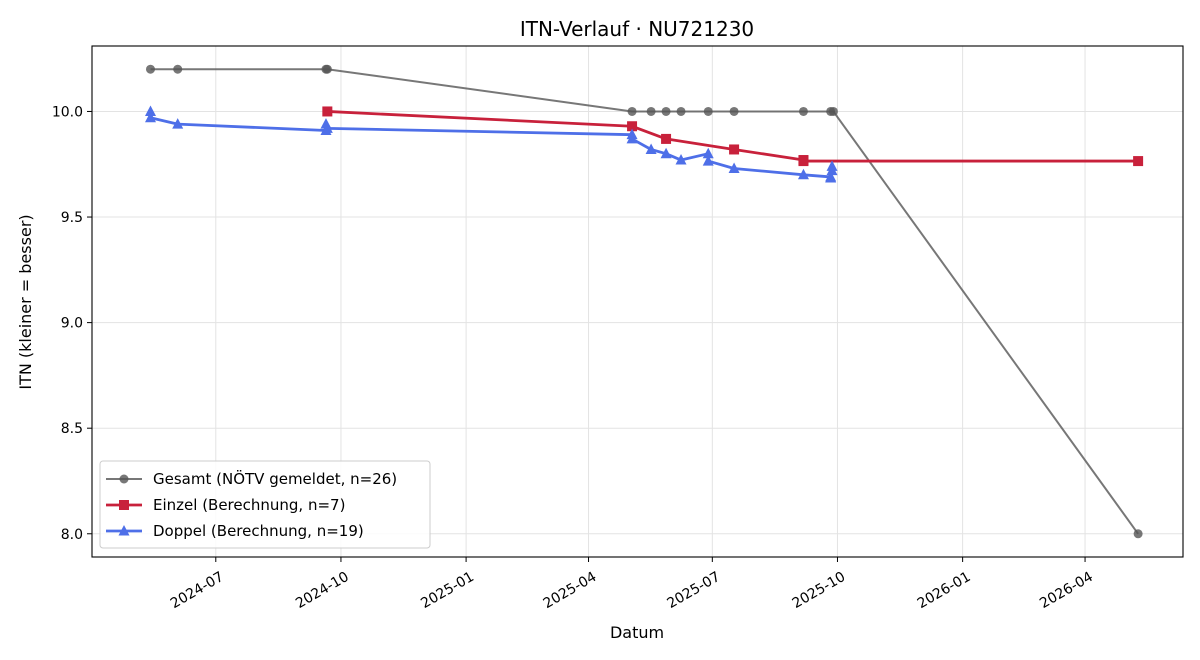 Image resolution: width=1200 pixels, height=660 pixels. What do you see at coordinates (25, 301) in the screenshot?
I see `y-axis-label: ITN (kleiner = besser)` at bounding box center [25, 301].